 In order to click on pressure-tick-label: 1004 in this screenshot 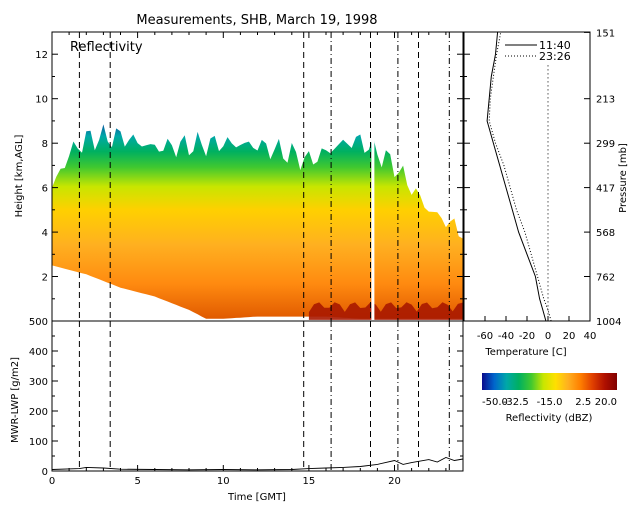, I will do `click(608, 322)`.